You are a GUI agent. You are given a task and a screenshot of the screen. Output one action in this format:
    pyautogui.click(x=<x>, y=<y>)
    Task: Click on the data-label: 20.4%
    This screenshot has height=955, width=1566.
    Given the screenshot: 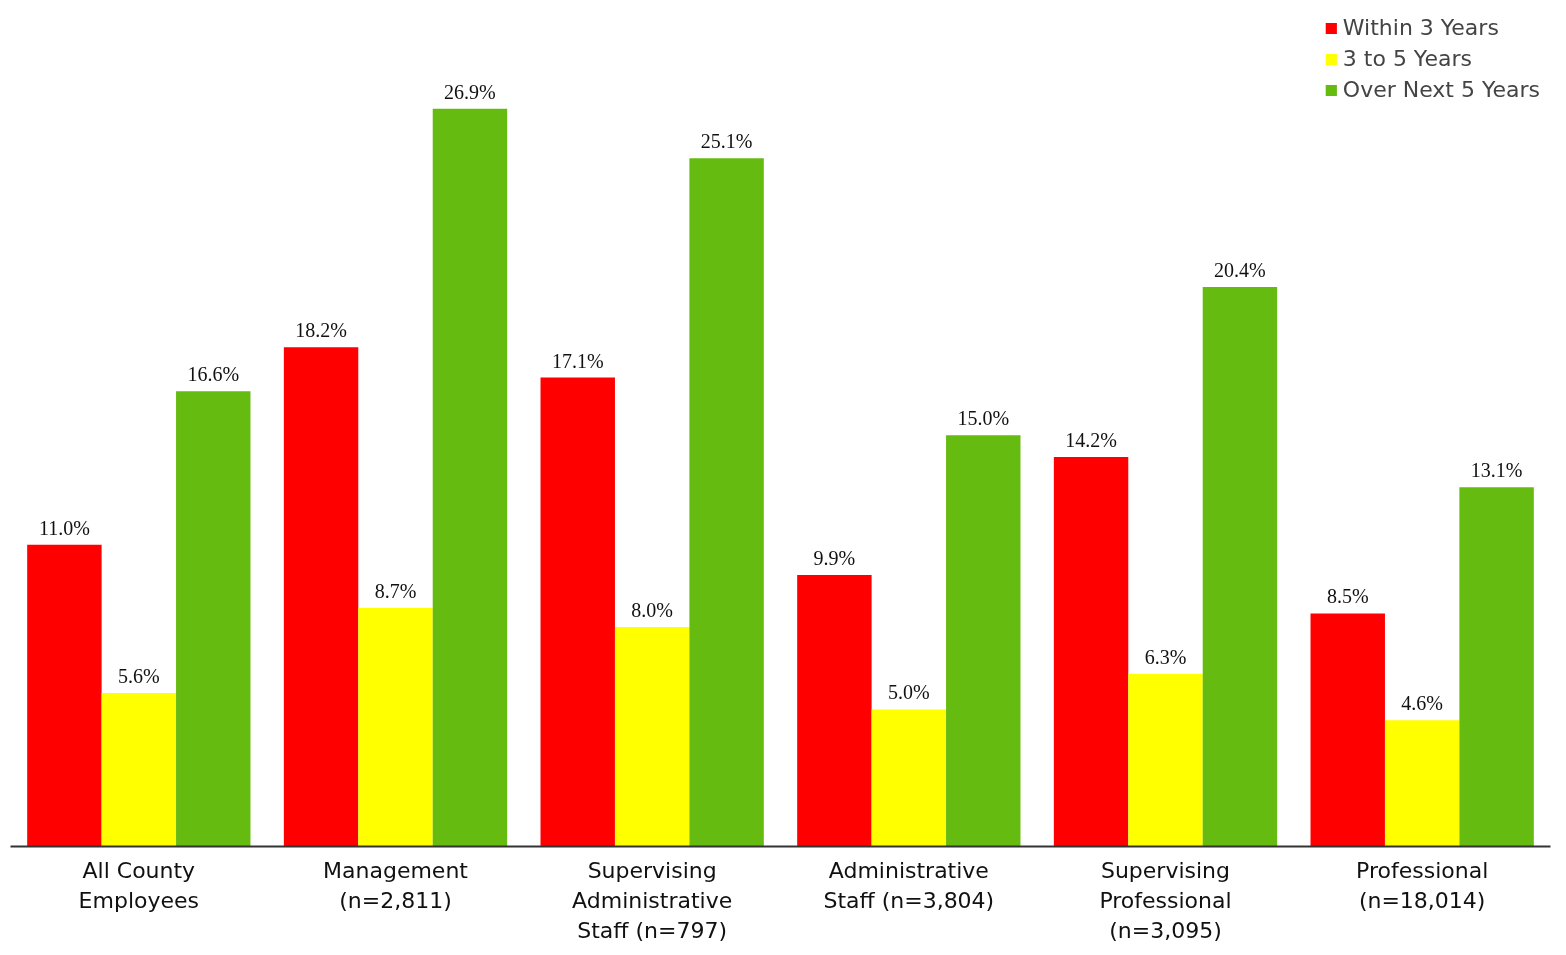 What is the action you would take?
    pyautogui.click(x=1240, y=270)
    